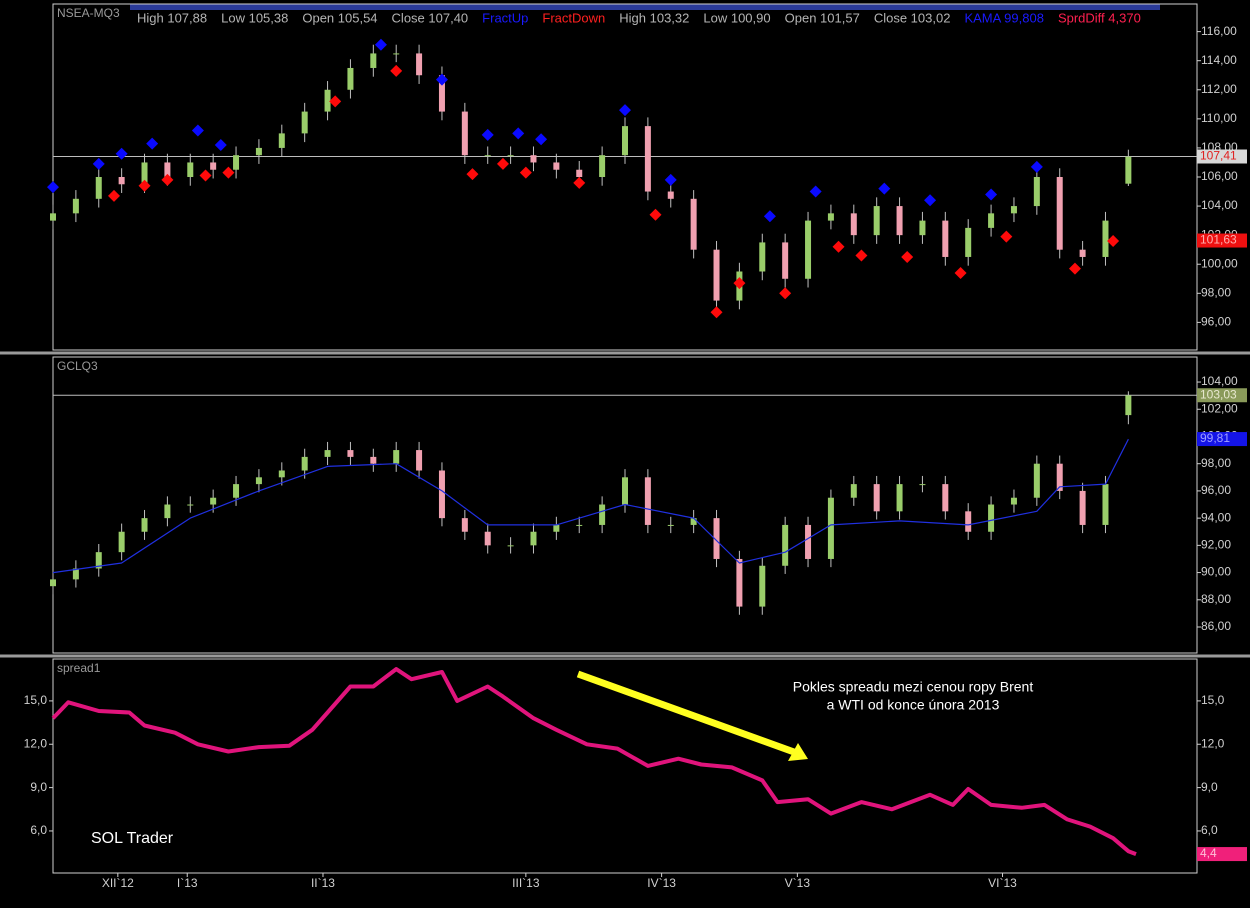 Image resolution: width=1250 pixels, height=908 pixels. I want to click on y-tick-label: 100,00, so click(1219, 263).